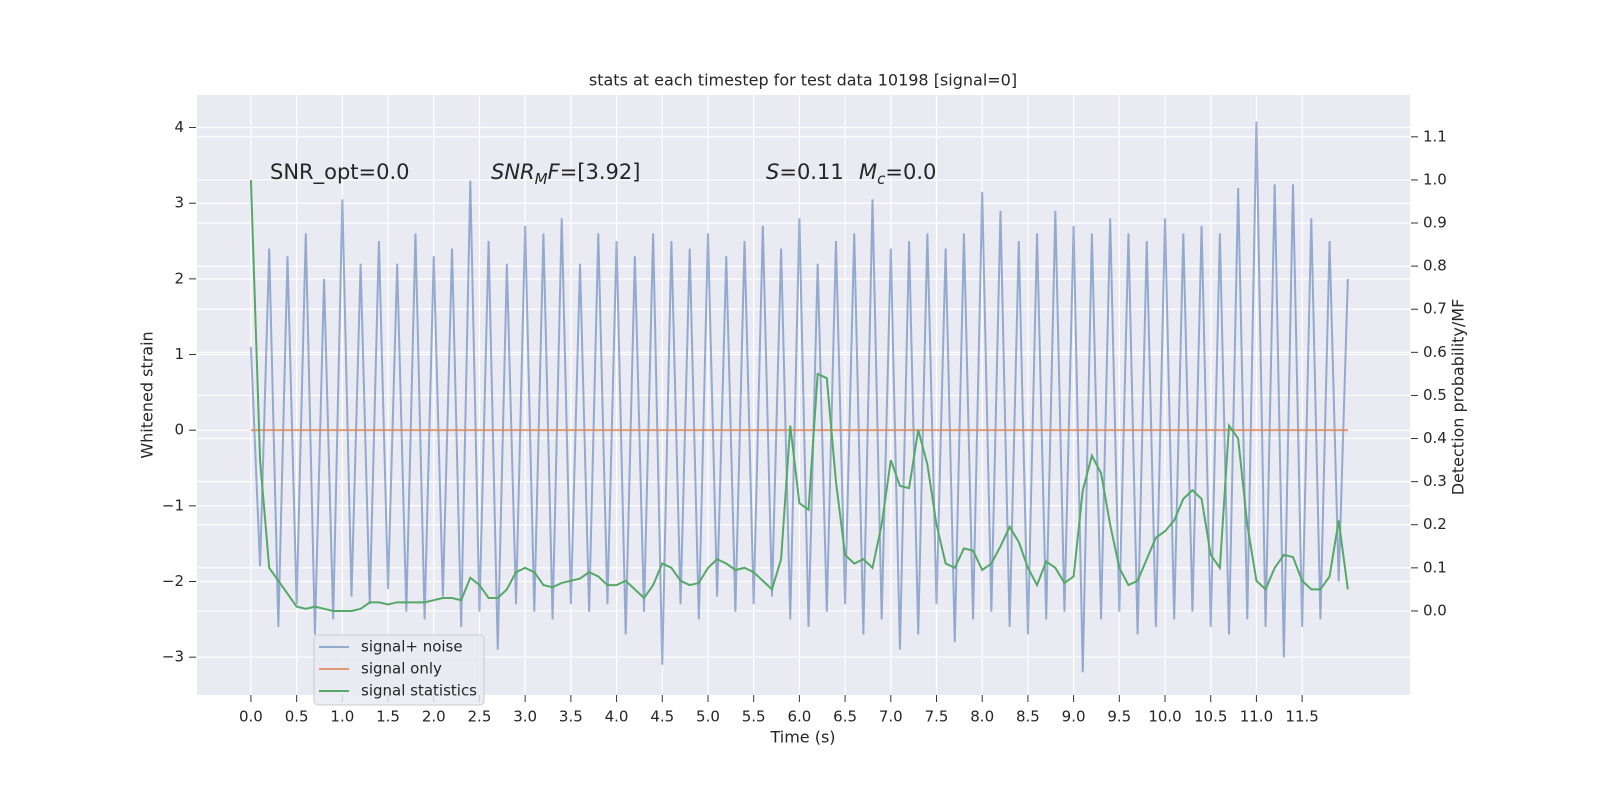  What do you see at coordinates (1435, 567) in the screenshot?
I see `y2-tick-label: 0.1` at bounding box center [1435, 567].